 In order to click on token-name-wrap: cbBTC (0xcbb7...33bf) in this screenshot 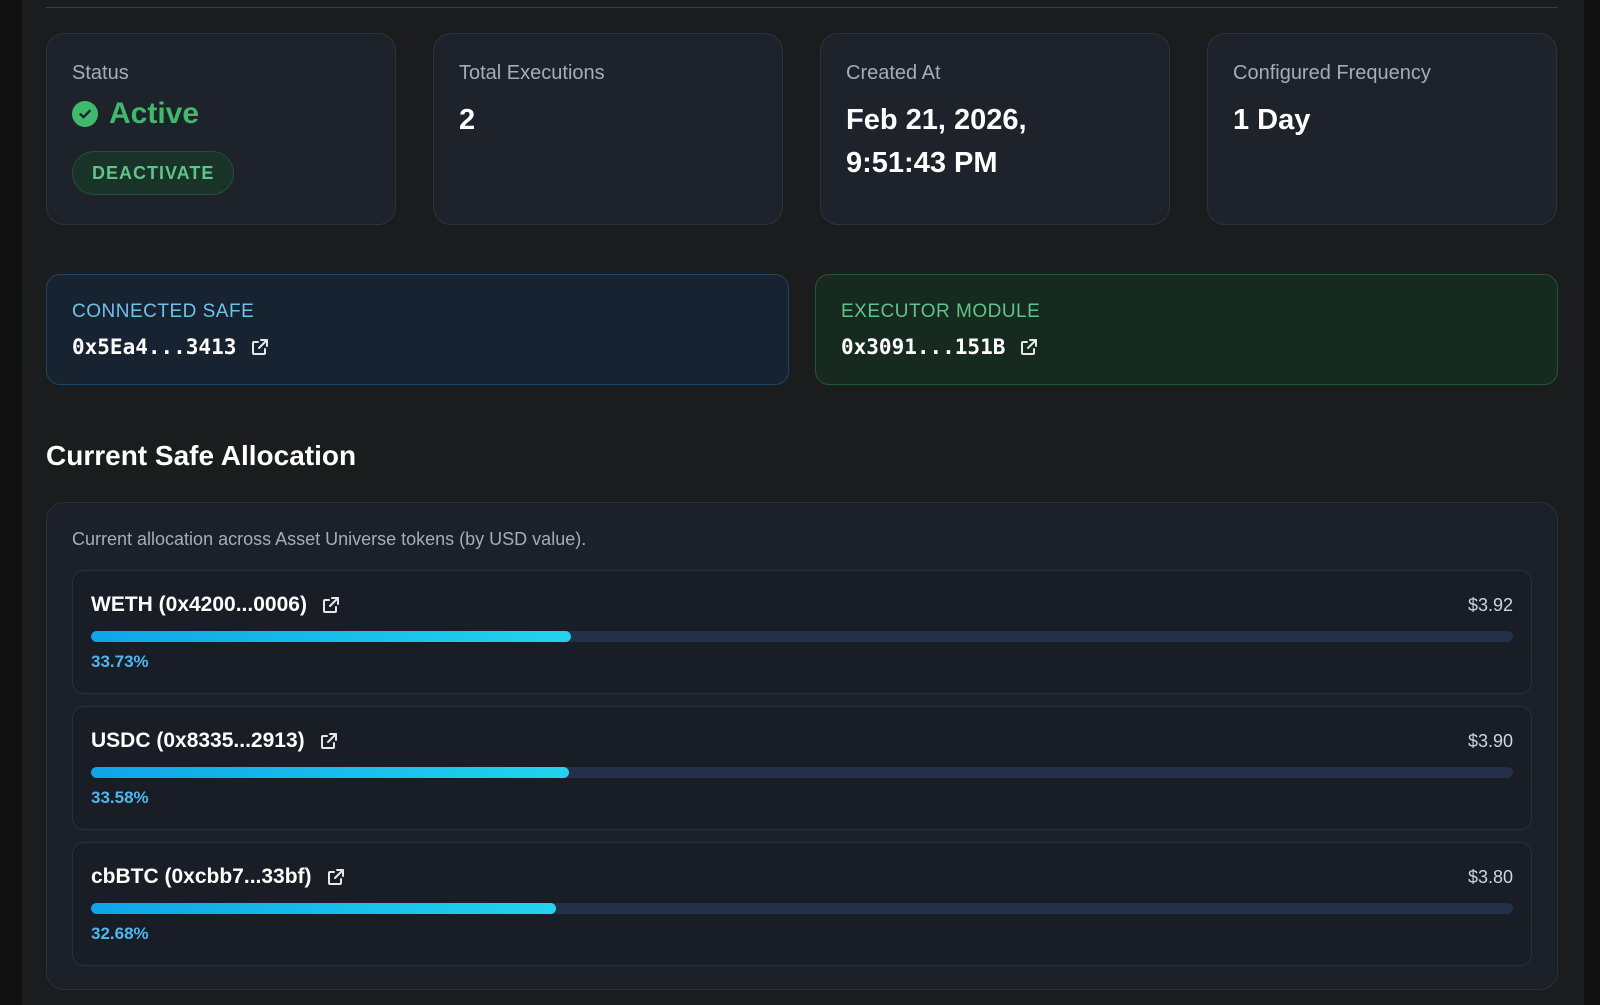, I will do `click(218, 877)`.